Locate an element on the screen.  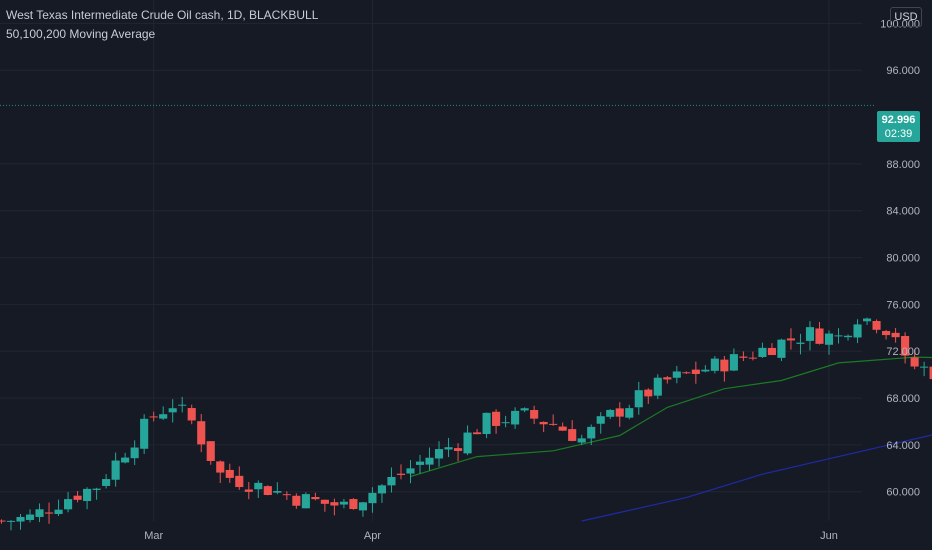
ma-50-line is located at coordinates (671, 417).